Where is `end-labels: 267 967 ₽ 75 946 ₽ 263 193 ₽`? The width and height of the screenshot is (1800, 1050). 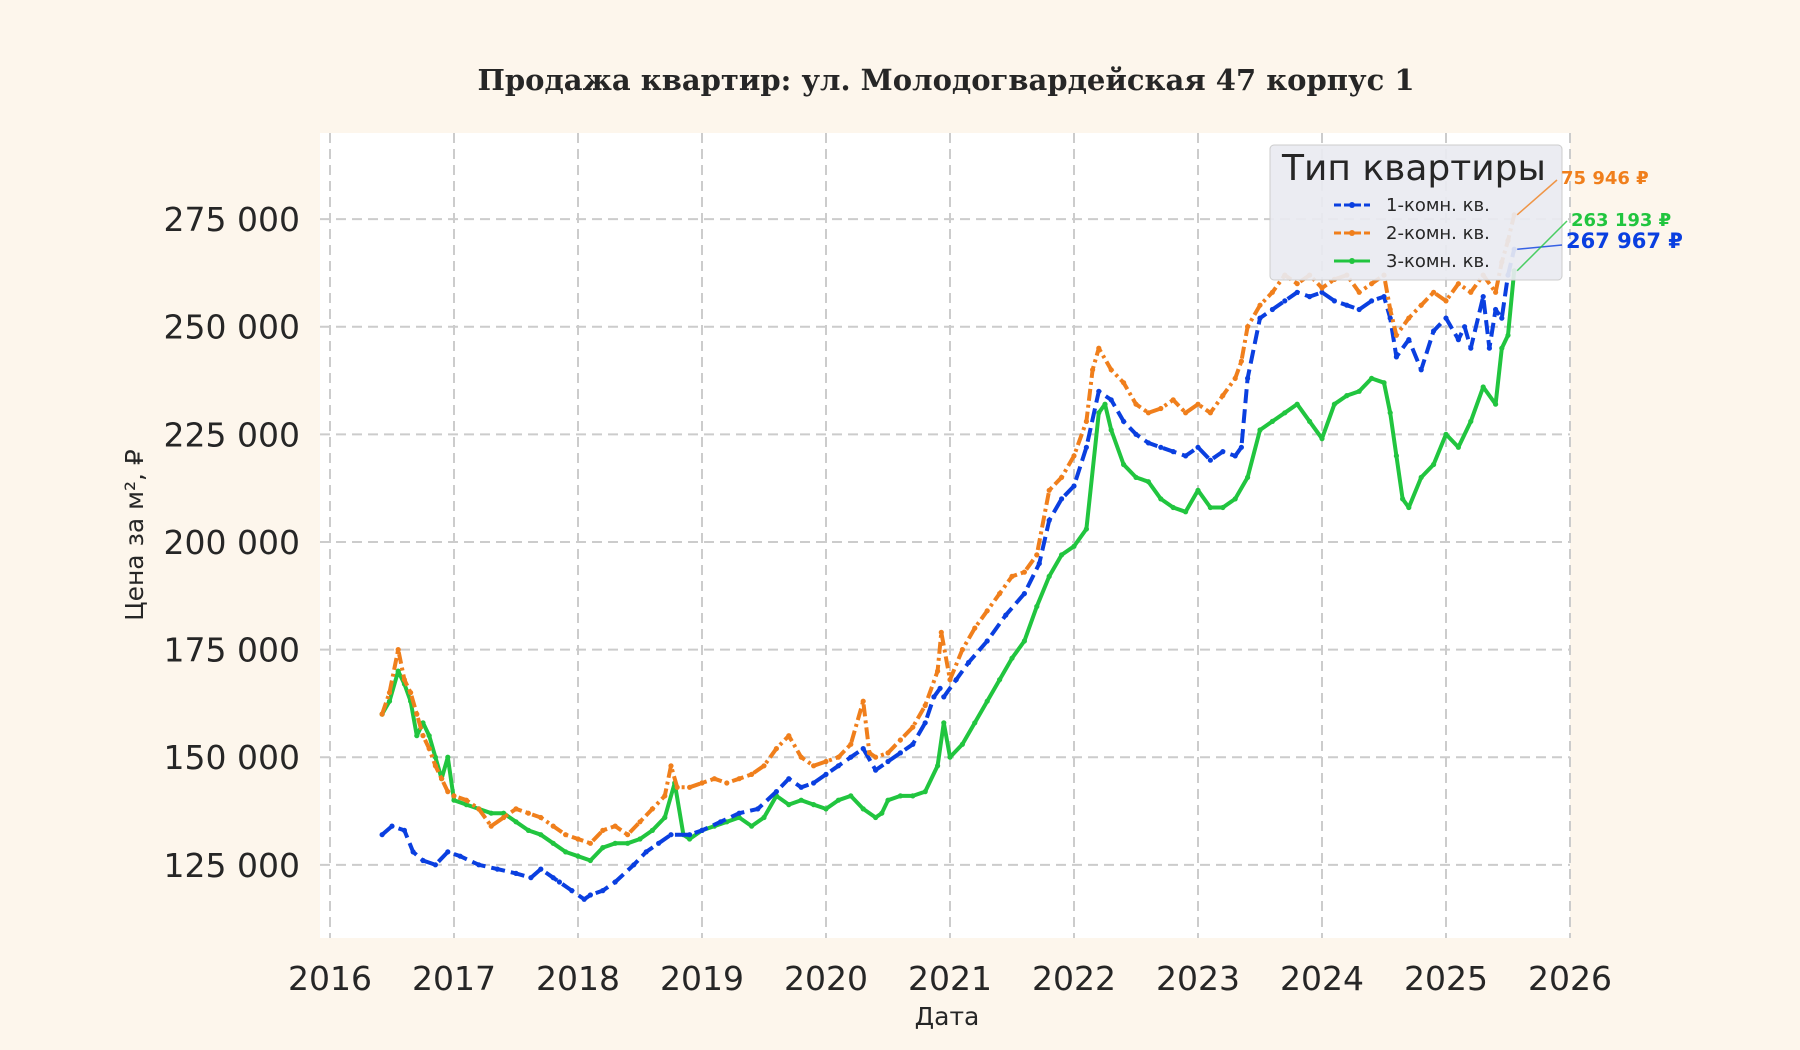
end-labels: 267 967 ₽ 75 946 ₽ 263 193 ₽ is located at coordinates (1599, 220).